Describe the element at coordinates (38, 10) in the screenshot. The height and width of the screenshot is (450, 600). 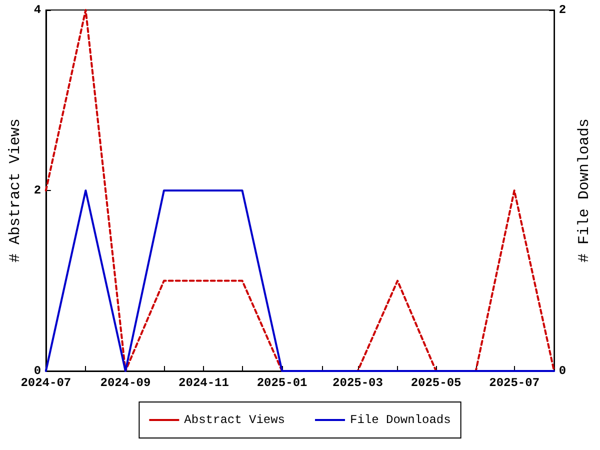
I see `y-tick-label: 4` at that location.